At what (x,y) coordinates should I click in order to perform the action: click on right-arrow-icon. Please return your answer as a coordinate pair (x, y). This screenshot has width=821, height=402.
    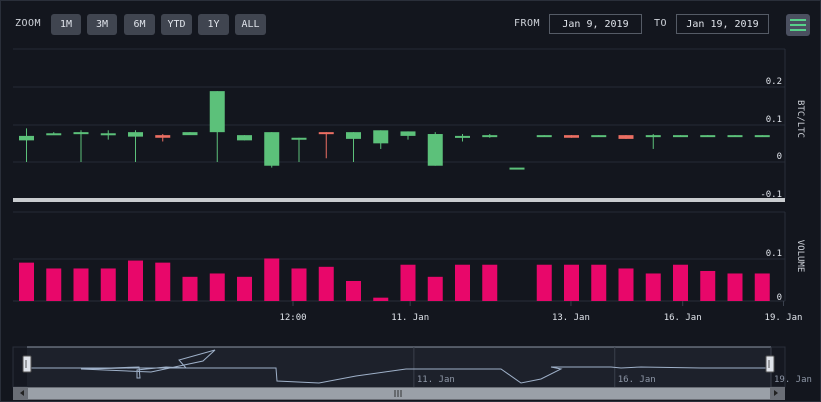
    Looking at the image, I should click on (776, 393).